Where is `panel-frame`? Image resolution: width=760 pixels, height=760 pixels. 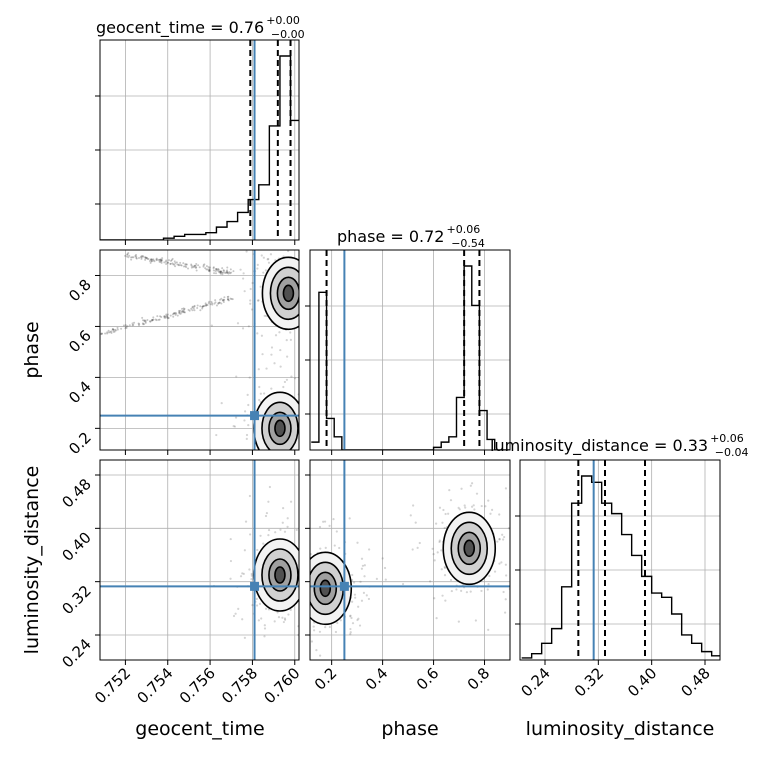
panel-frame is located at coordinates (199, 350).